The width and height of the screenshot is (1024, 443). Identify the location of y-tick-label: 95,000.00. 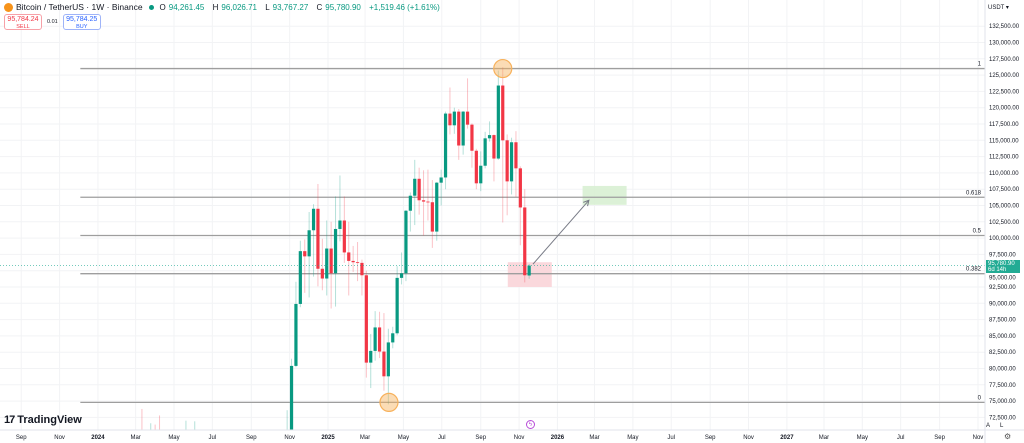
(1002, 279).